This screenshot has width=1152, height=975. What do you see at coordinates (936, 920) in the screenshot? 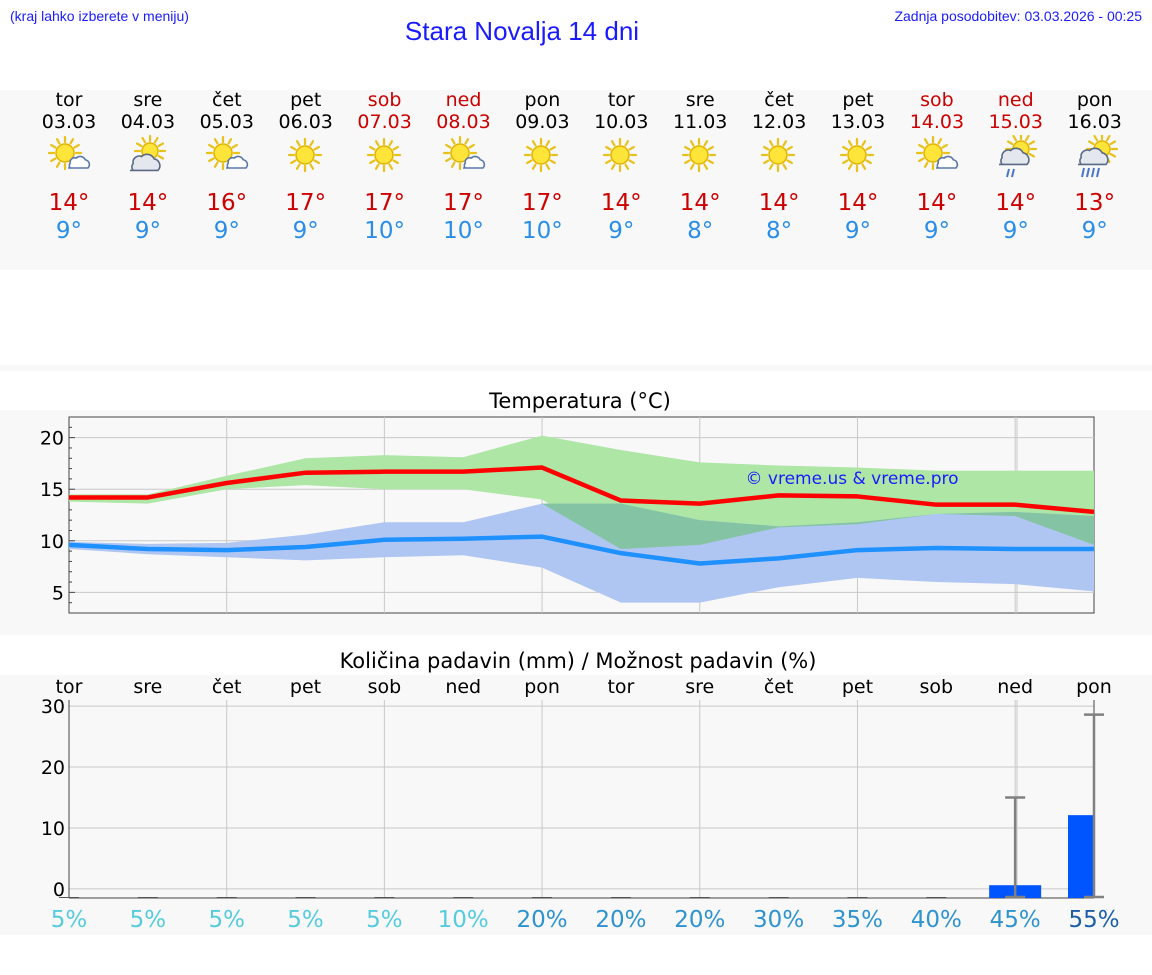
I see `precipitation-probability: 40%` at bounding box center [936, 920].